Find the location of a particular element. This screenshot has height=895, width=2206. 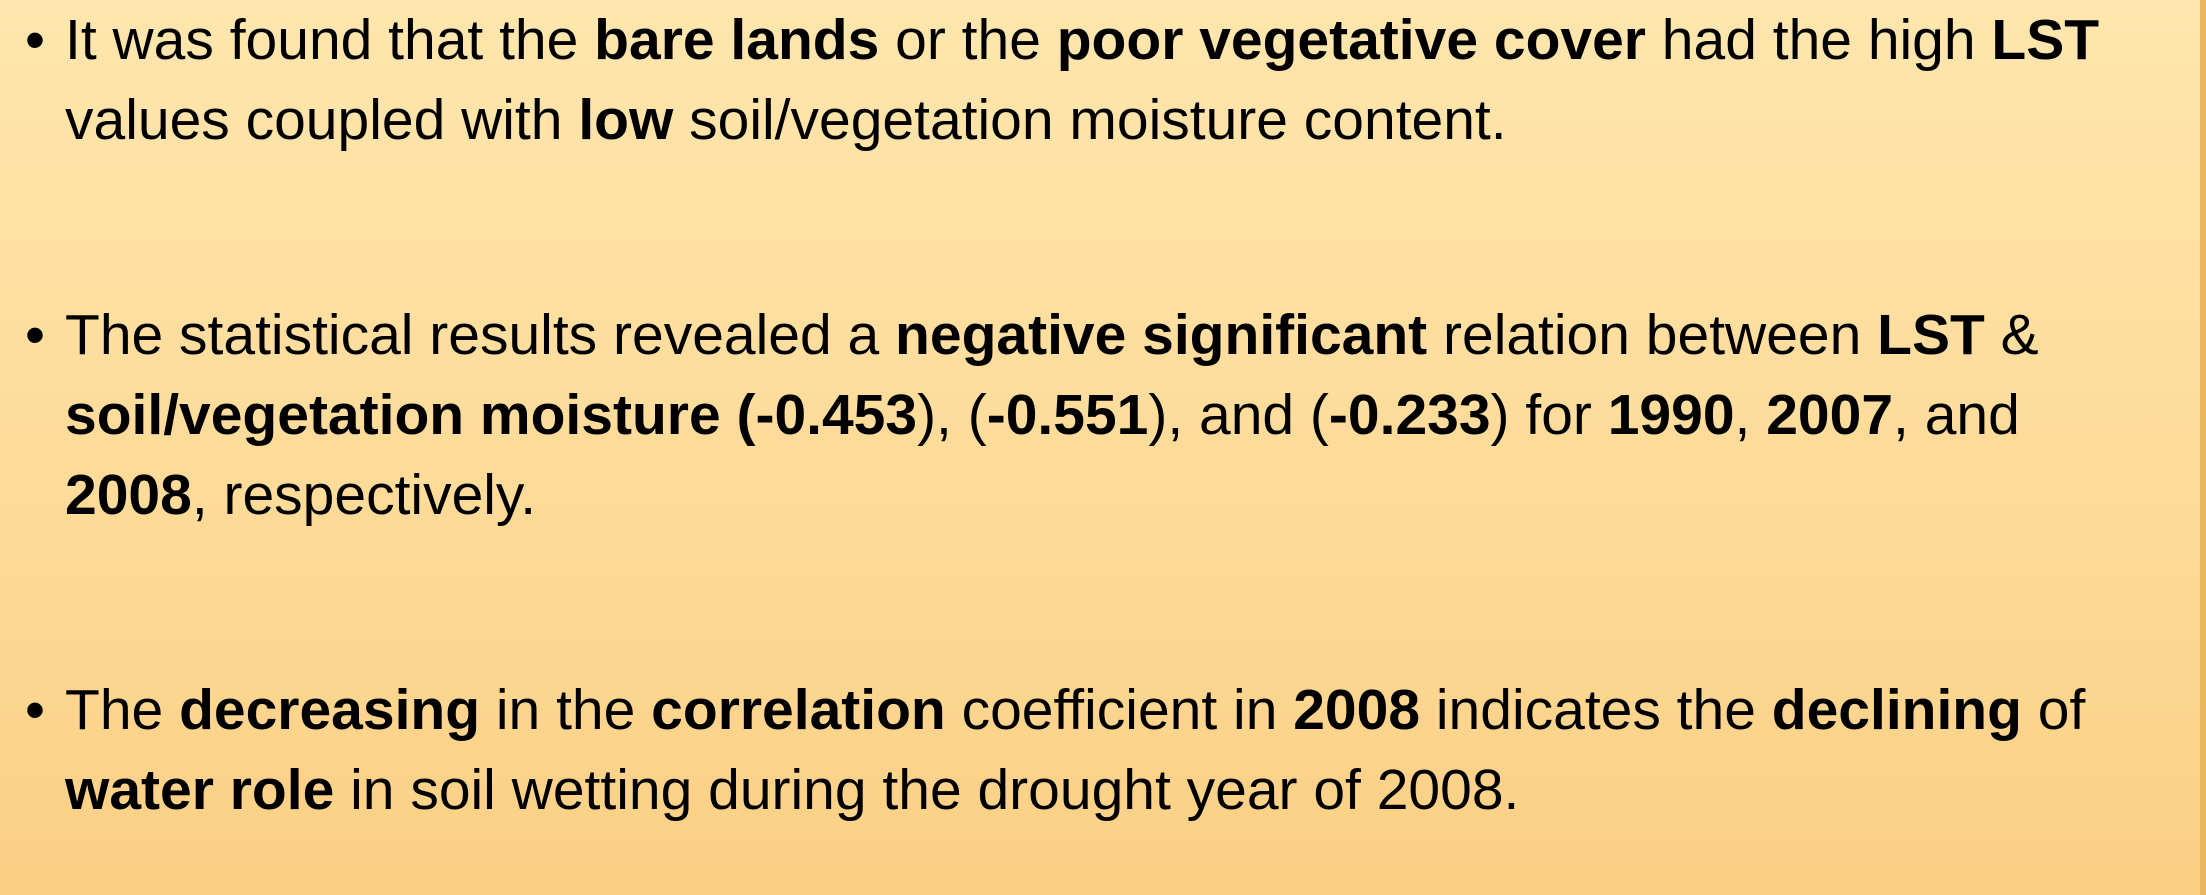

bold-text: 2007 is located at coordinates (1830, 415).